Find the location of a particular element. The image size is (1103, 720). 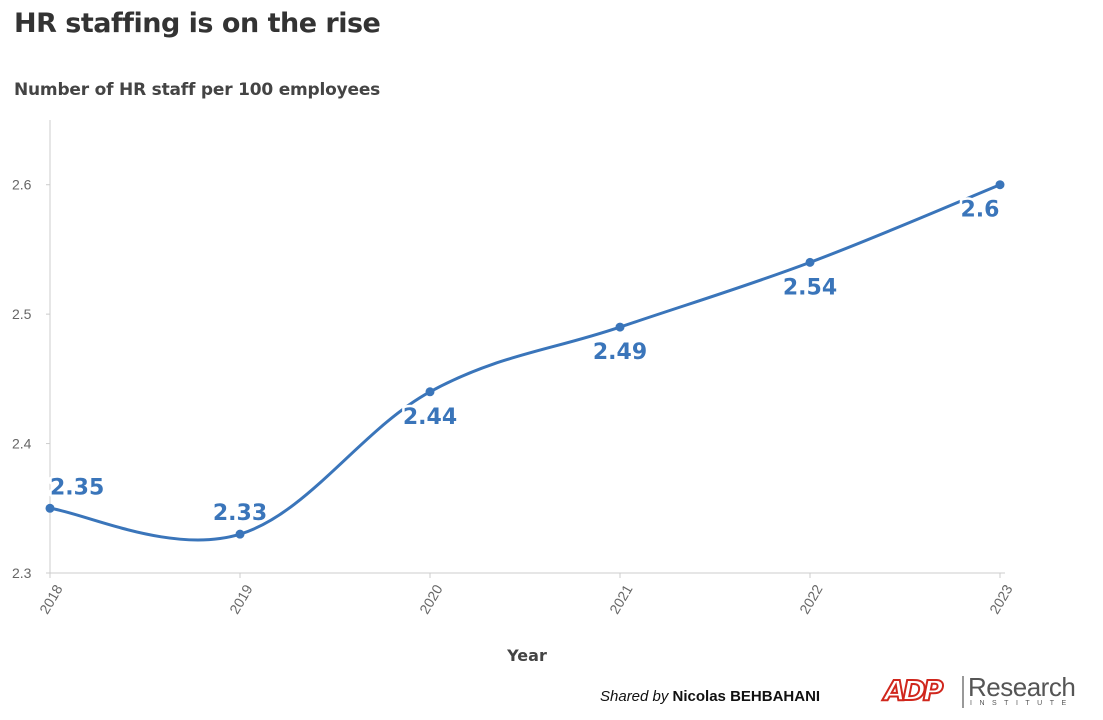

adp-research-institute-logo: ADP Research INSTITUTE is located at coordinates (983, 692).